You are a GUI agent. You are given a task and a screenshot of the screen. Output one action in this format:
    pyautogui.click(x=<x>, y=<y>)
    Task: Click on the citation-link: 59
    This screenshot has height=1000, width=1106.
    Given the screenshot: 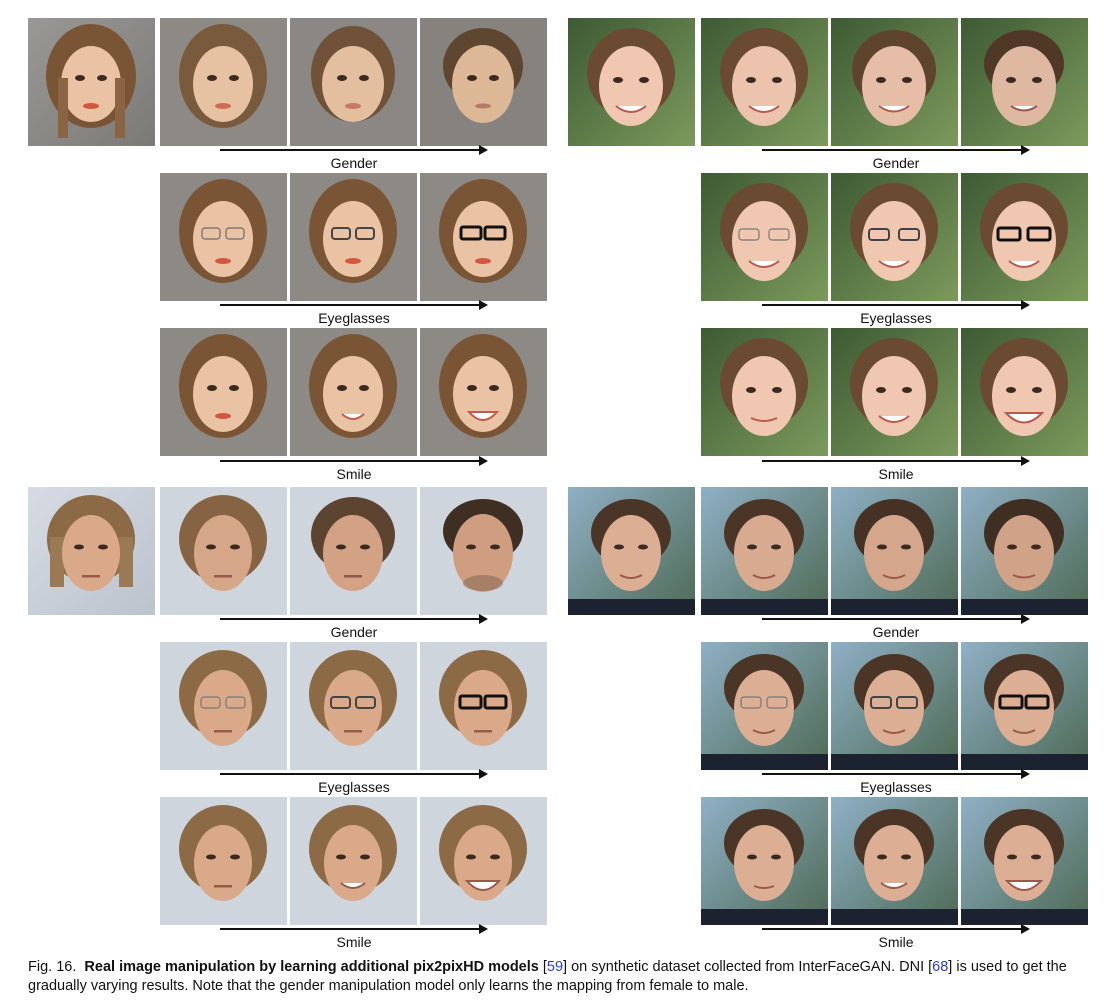 What is the action you would take?
    pyautogui.click(x=555, y=967)
    